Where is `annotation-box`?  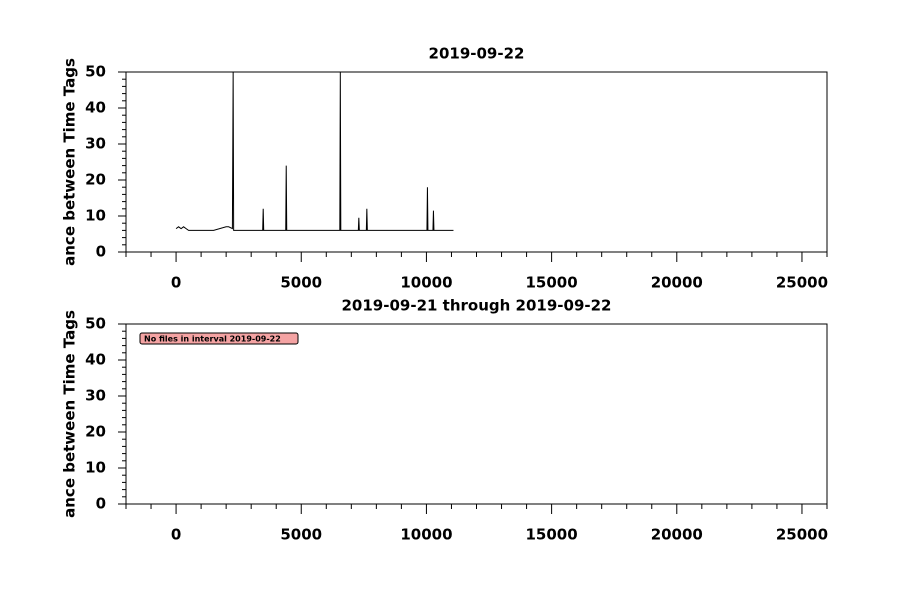 annotation-box is located at coordinates (219, 338).